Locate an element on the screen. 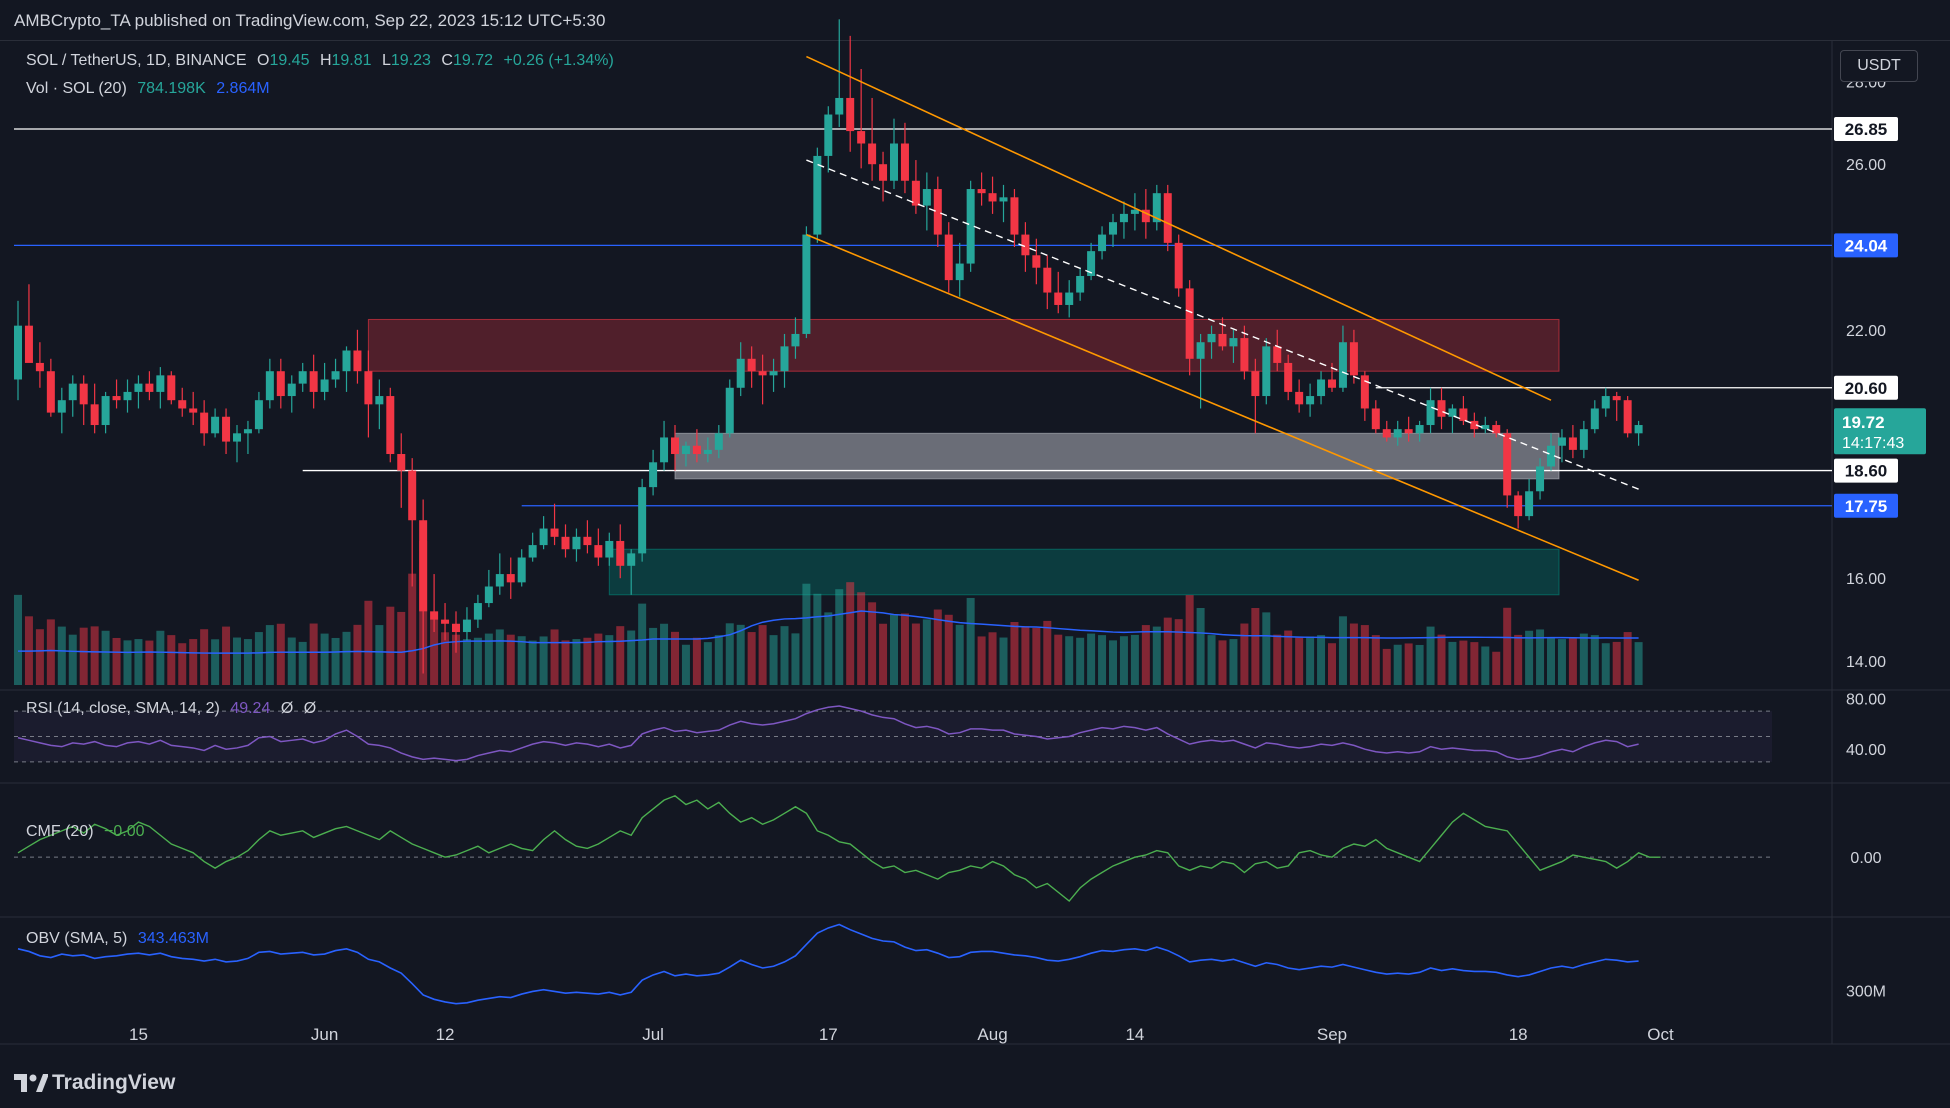 Image resolution: width=1950 pixels, height=1108 pixels. zone-support is located at coordinates (1117, 456).